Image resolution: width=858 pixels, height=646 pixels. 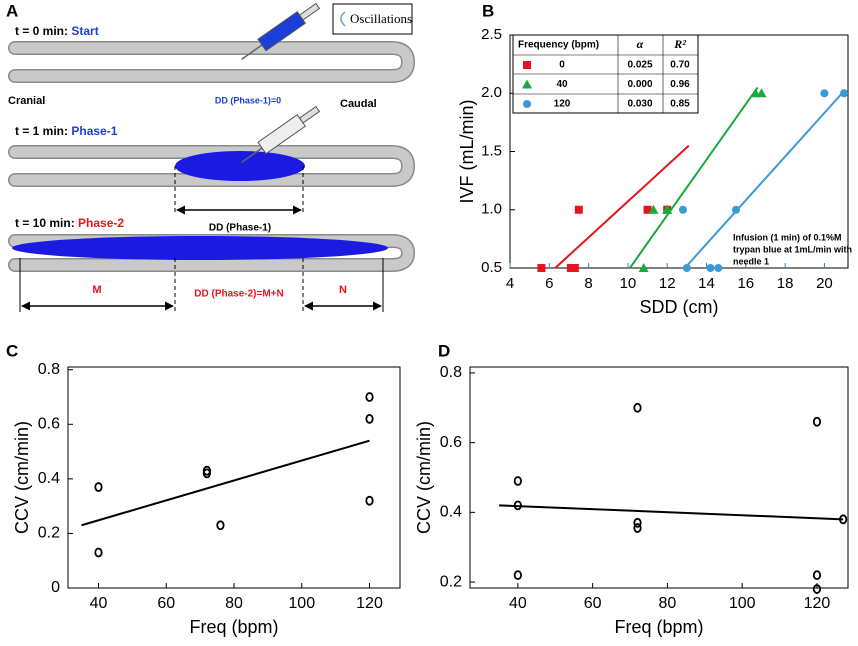 I want to click on table-cell: 0.000, so click(x=639, y=84).